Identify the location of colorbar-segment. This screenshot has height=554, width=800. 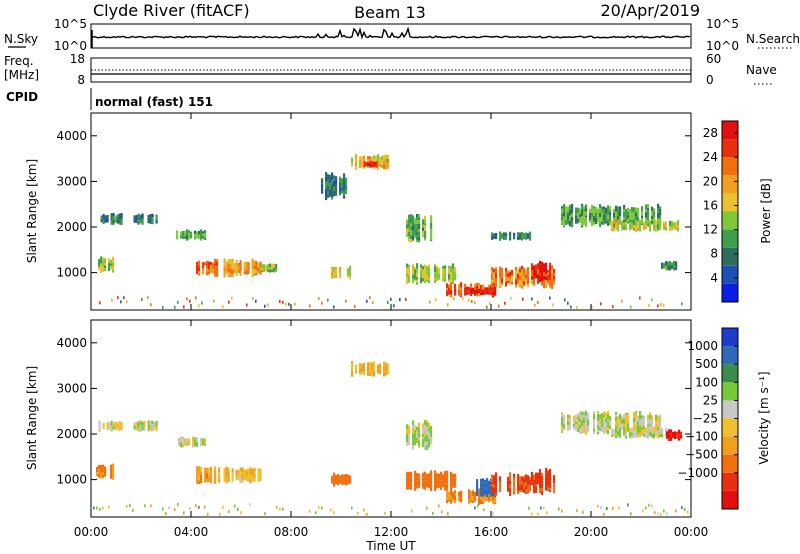
(730, 355).